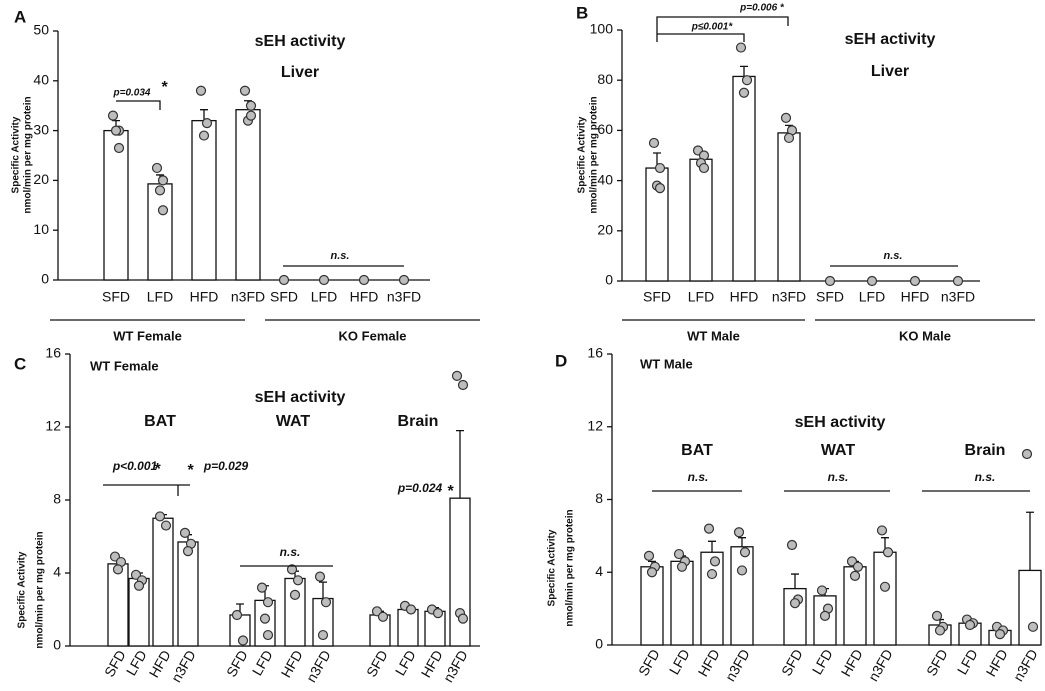 This screenshot has height=691, width=1045. Describe the element at coordinates (300, 397) in the screenshot. I see `chart-title: sEH activity` at that location.